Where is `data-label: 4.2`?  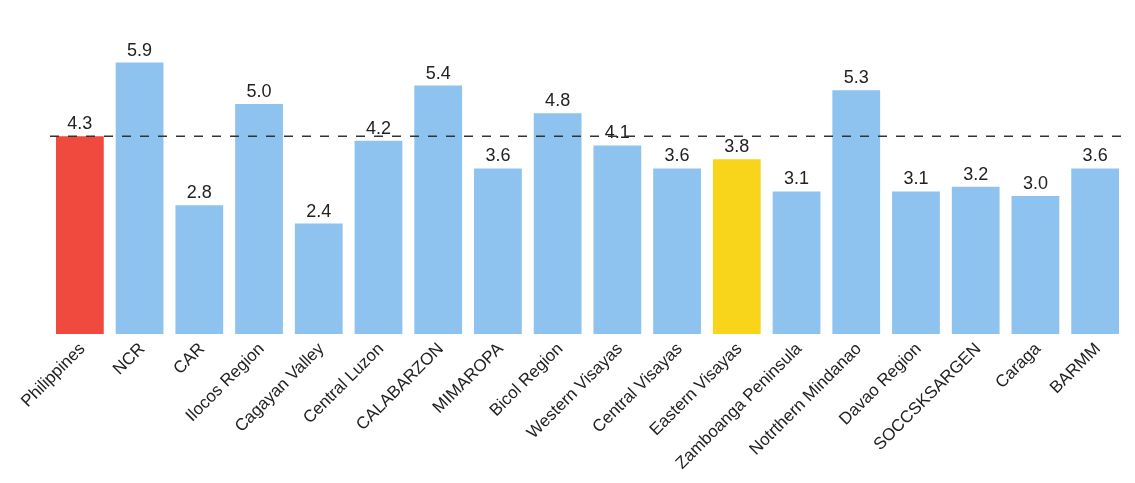 data-label: 4.2 is located at coordinates (378, 127).